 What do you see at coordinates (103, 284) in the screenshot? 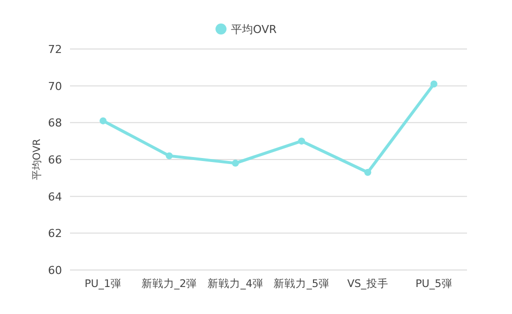
I see `x-tick-label: PU_1弾` at bounding box center [103, 284].